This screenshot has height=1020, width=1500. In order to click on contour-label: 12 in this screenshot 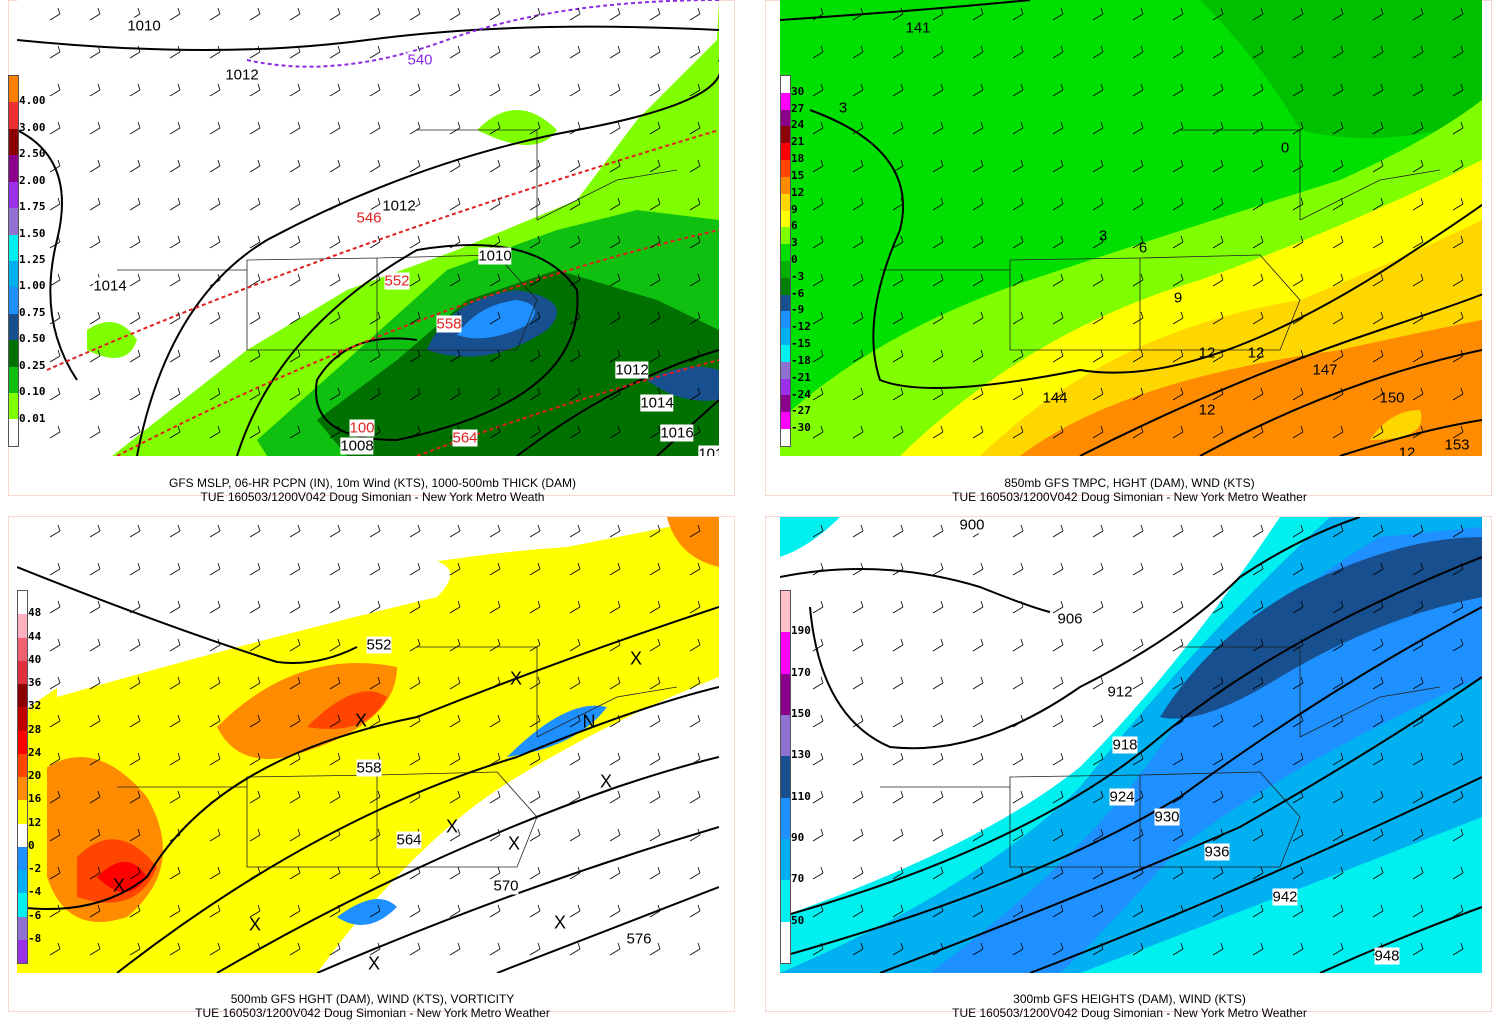, I will do `click(1256, 353)`.